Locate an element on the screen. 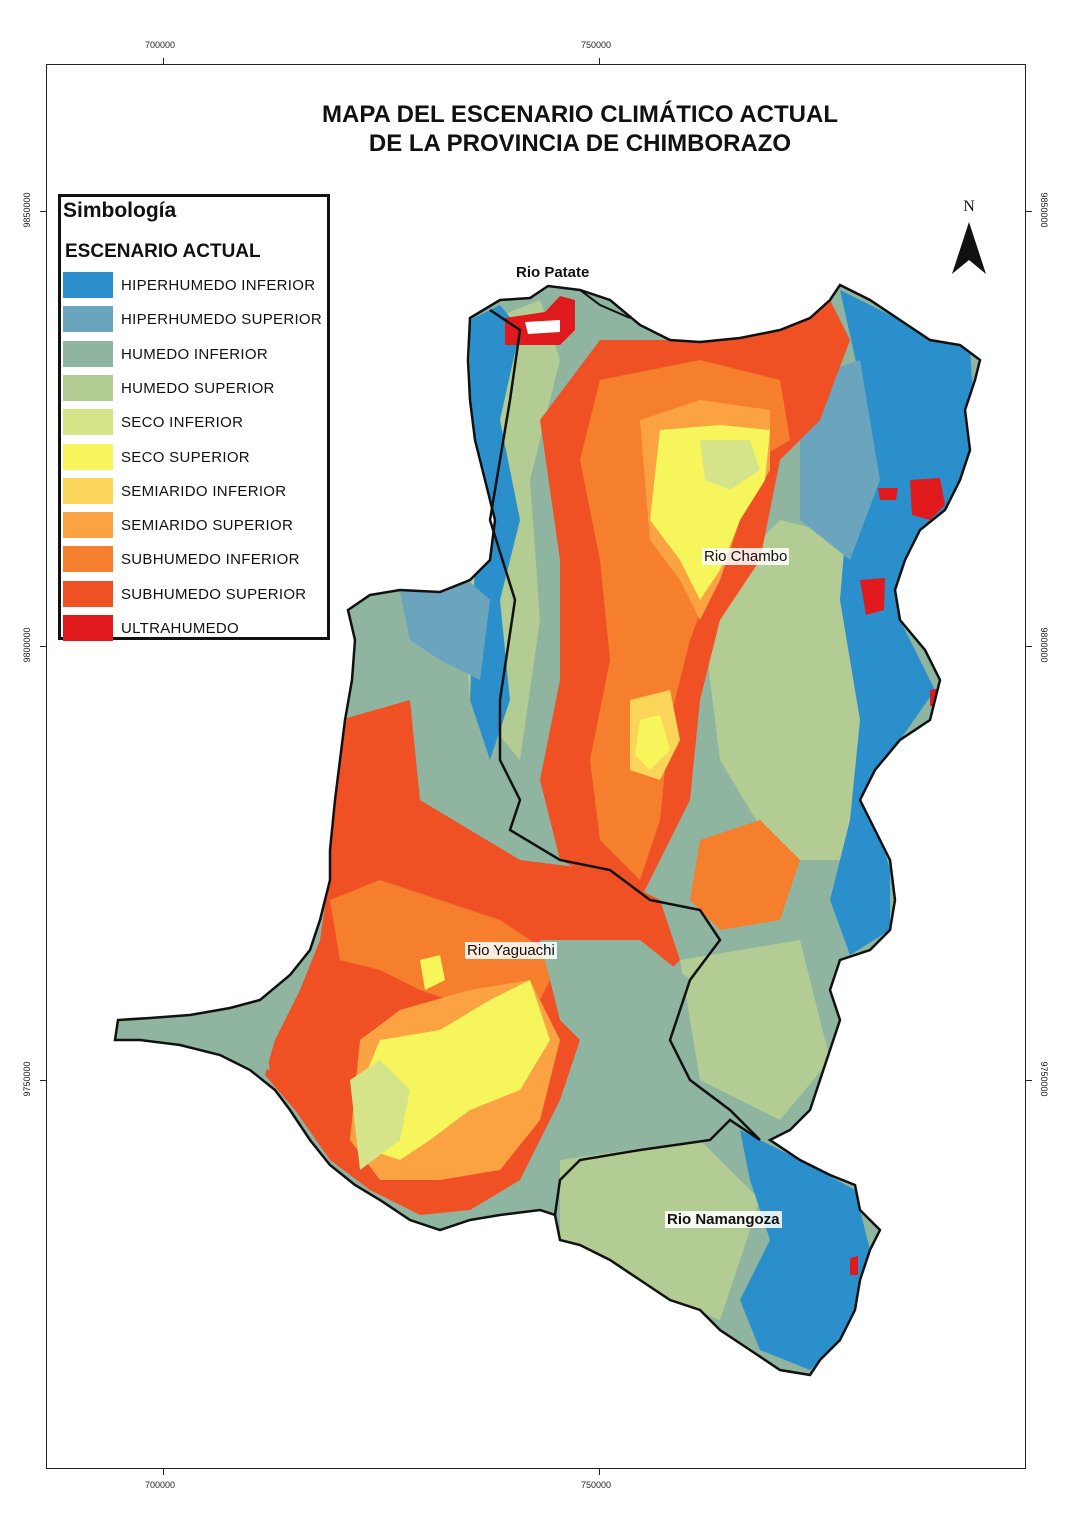  legend-item: ULTRAHUMEDO is located at coordinates (196, 628).